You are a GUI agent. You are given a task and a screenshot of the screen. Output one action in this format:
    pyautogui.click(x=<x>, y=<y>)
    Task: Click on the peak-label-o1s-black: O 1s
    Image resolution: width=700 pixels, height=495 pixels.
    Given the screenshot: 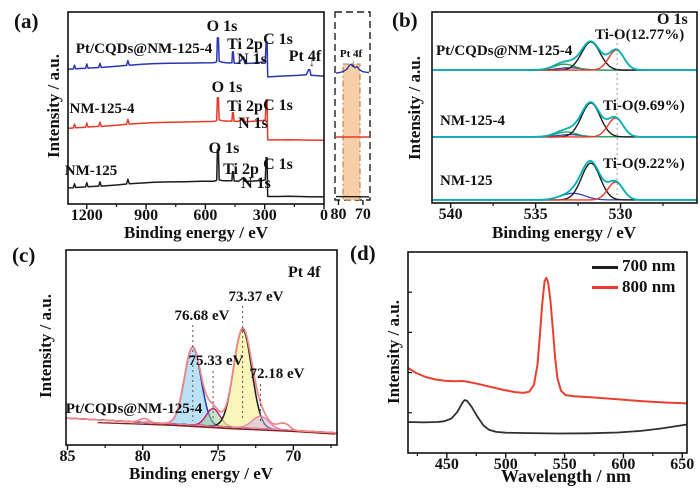 What is the action you would take?
    pyautogui.click(x=224, y=148)
    